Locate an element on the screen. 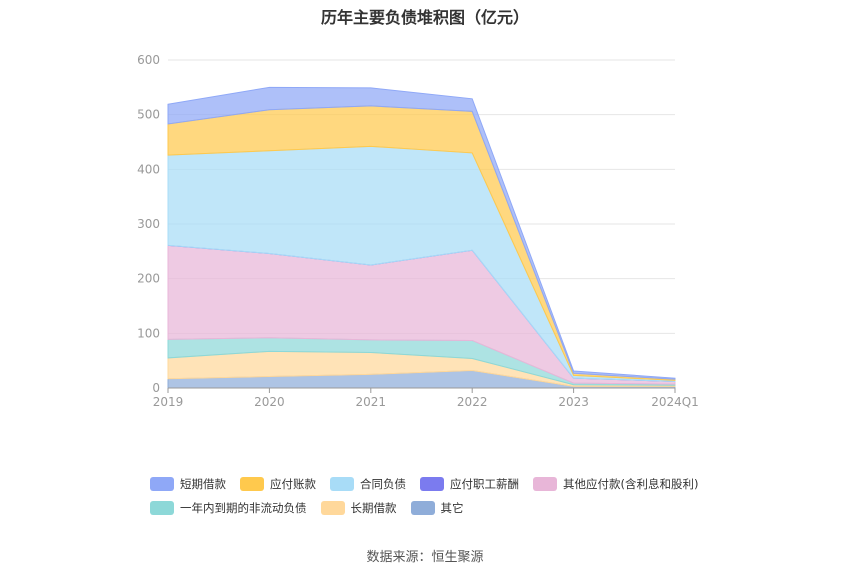 The height and width of the screenshot is (575, 850). x-tick-label: 2019 is located at coordinates (168, 402).